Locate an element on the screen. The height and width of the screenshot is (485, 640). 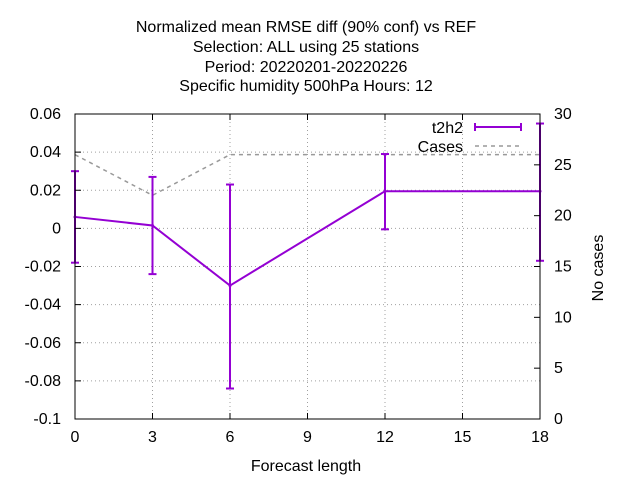
x-tick-label: 9 is located at coordinates (307, 437).